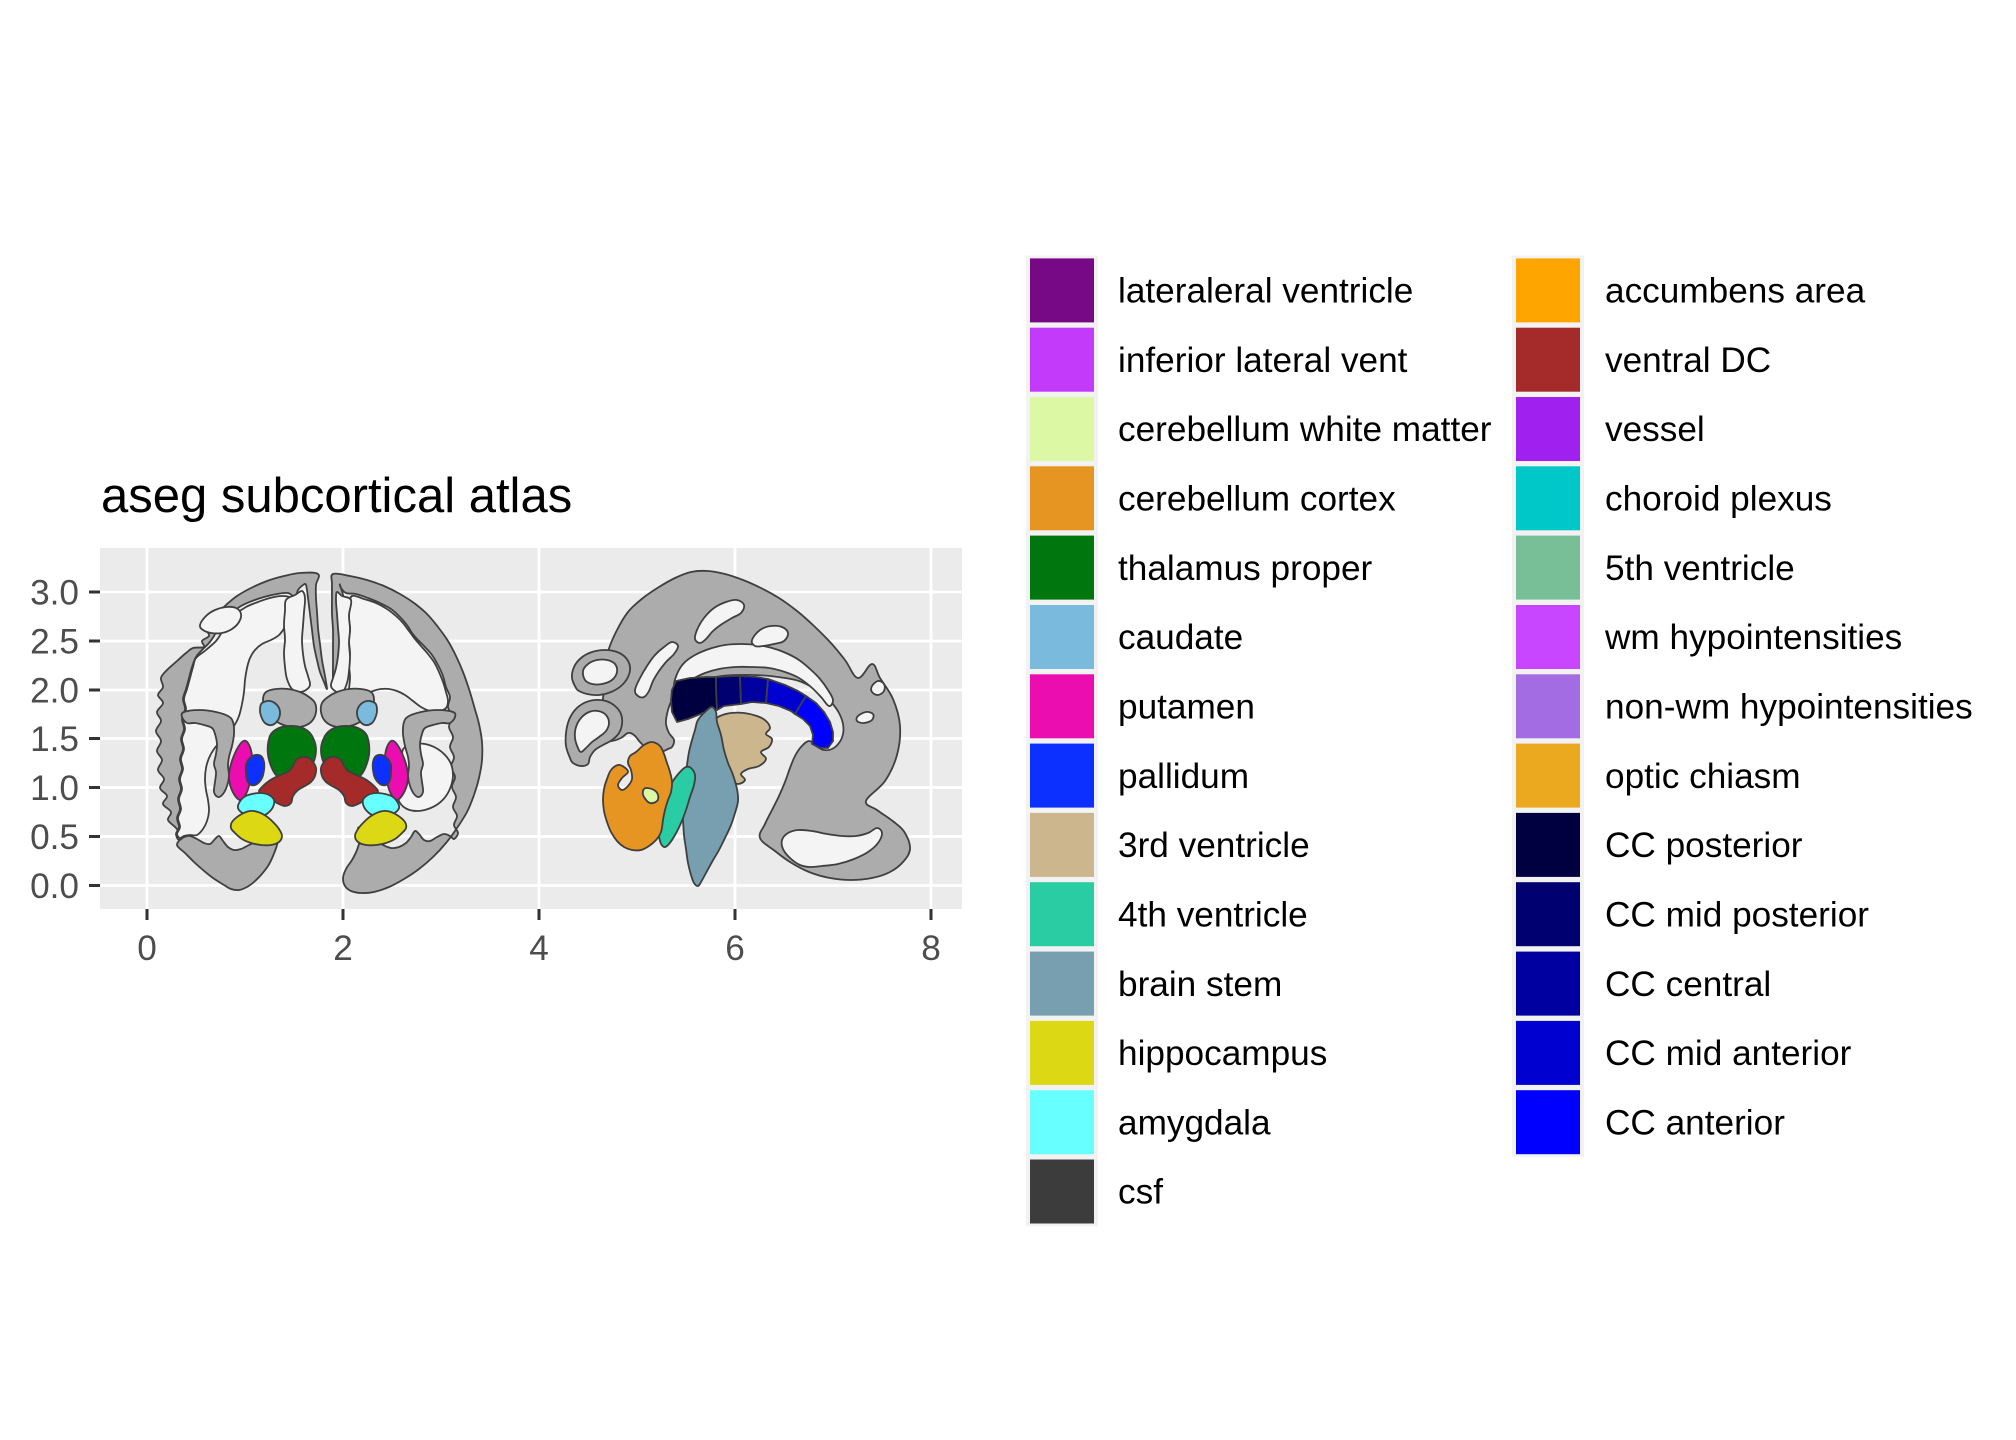 Image resolution: width=2016 pixels, height=1440 pixels. Describe the element at coordinates (1688, 360) in the screenshot. I see `svg-text: ventral DC` at that location.